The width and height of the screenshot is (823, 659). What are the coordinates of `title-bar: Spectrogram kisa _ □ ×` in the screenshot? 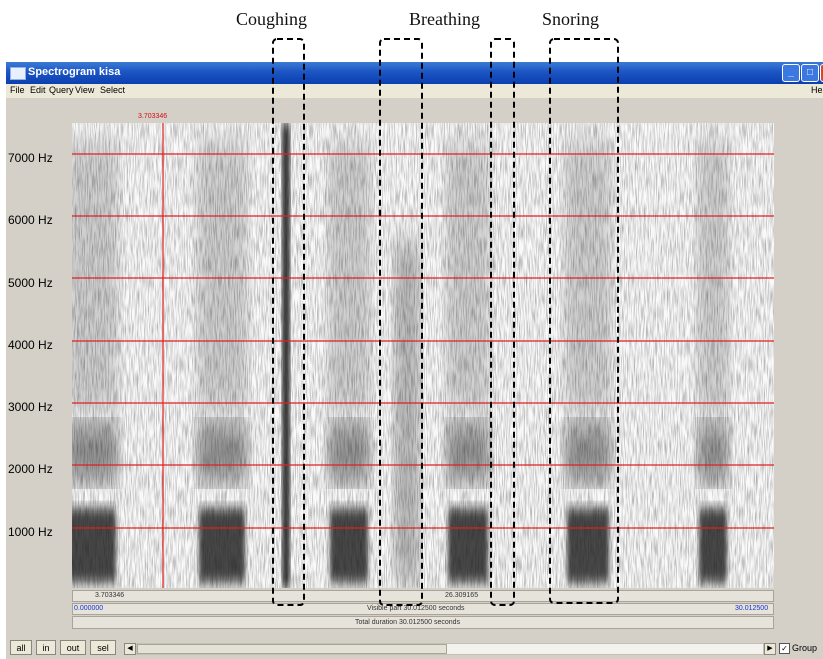 It's located at (414, 73).